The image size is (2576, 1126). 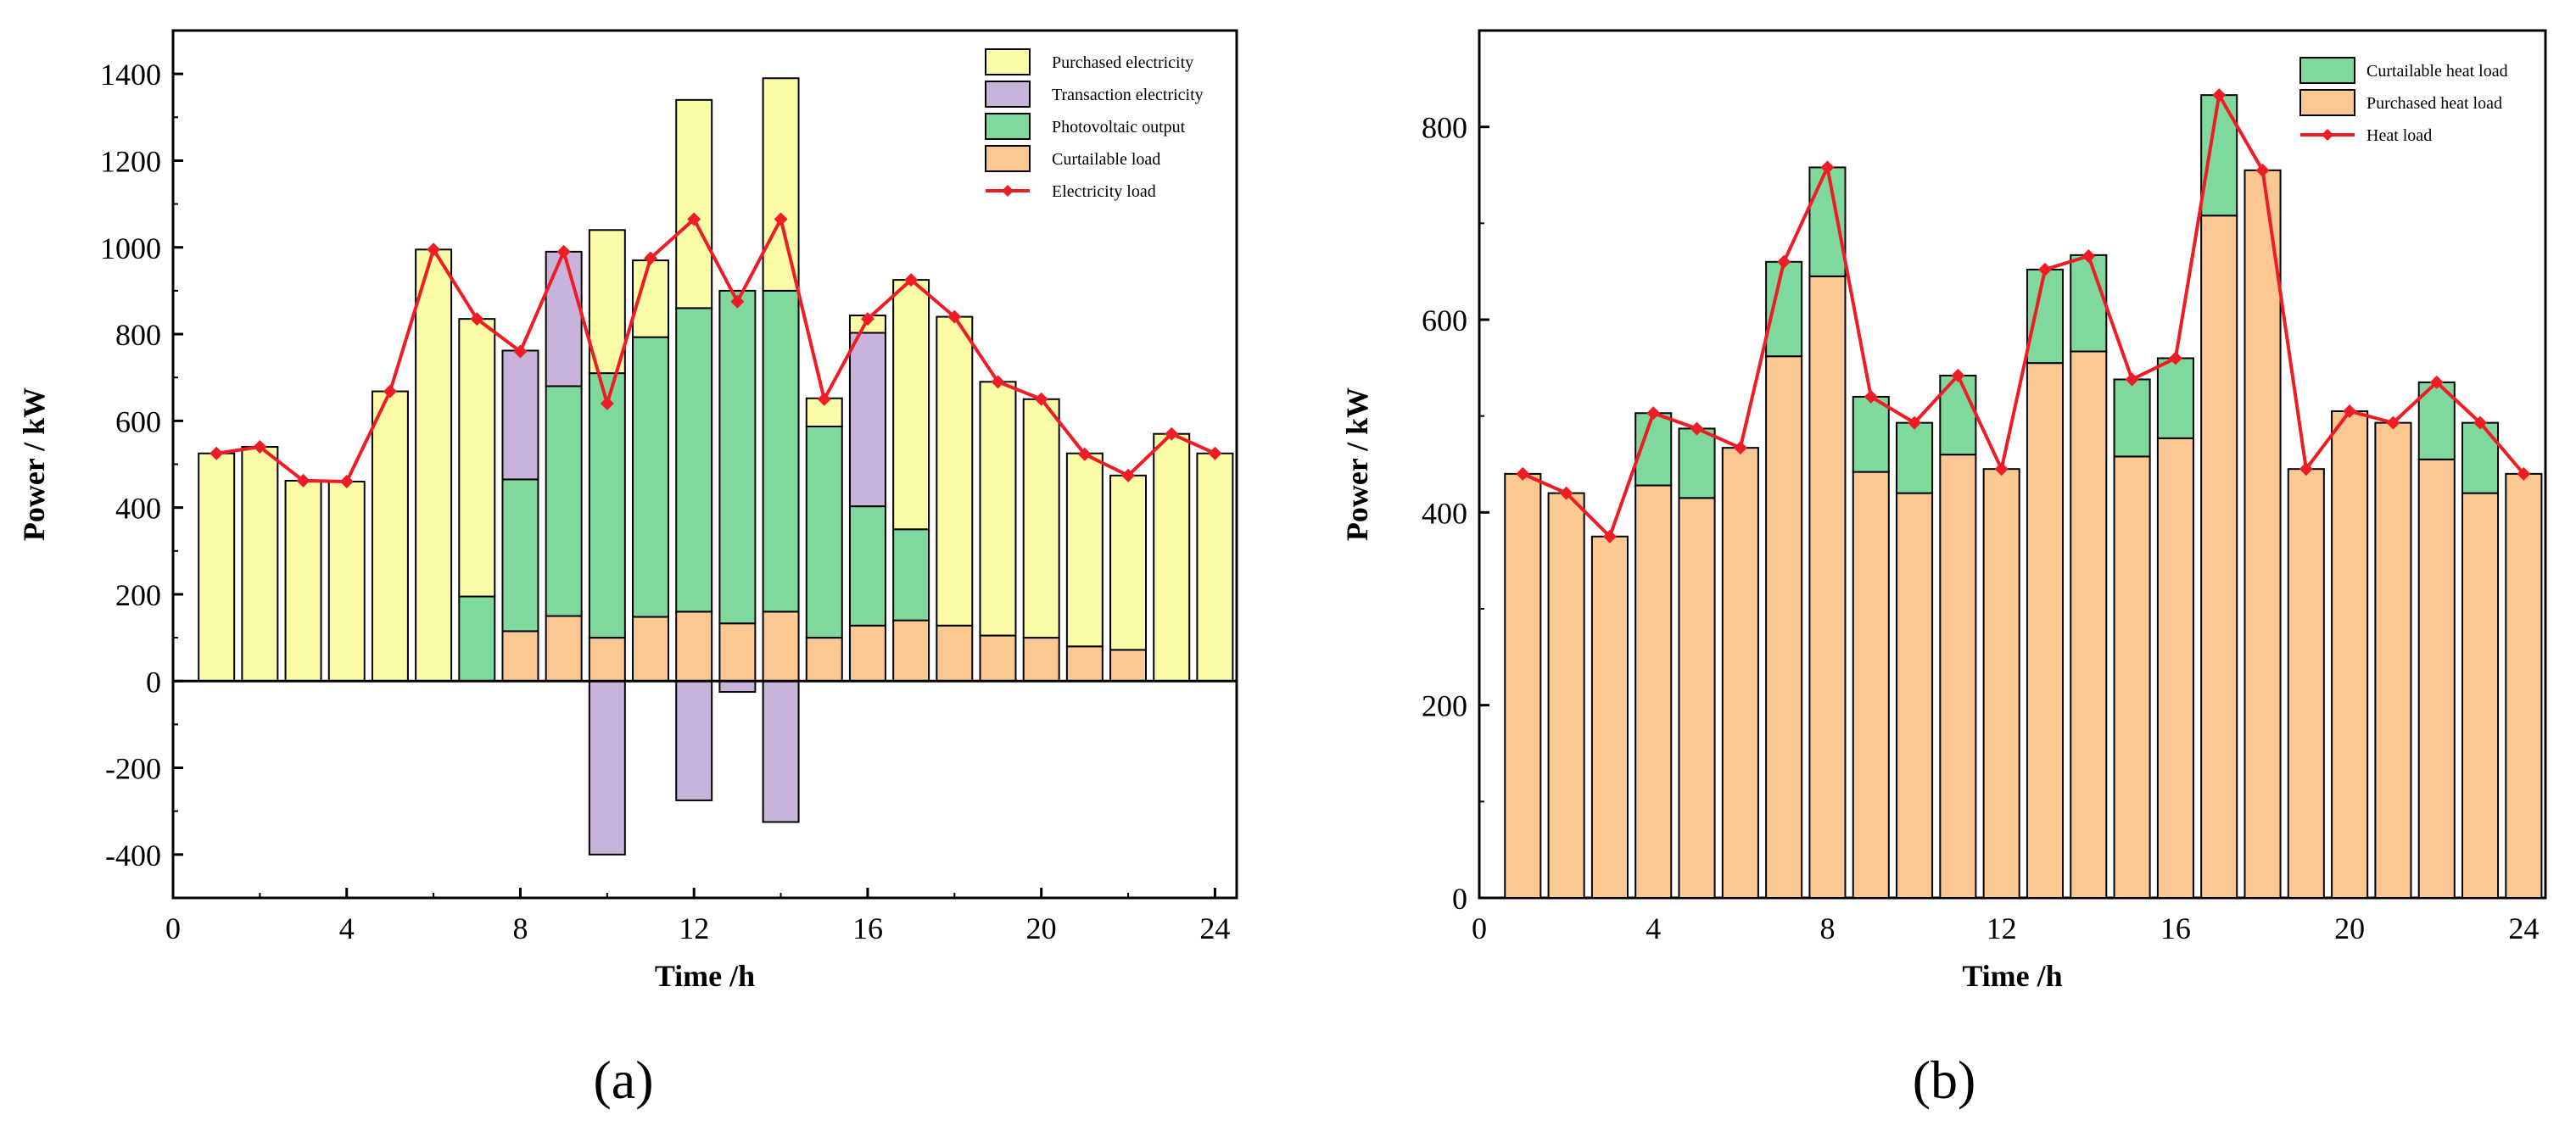 What do you see at coordinates (607, 768) in the screenshot?
I see `bar-transaction-electricity` at bounding box center [607, 768].